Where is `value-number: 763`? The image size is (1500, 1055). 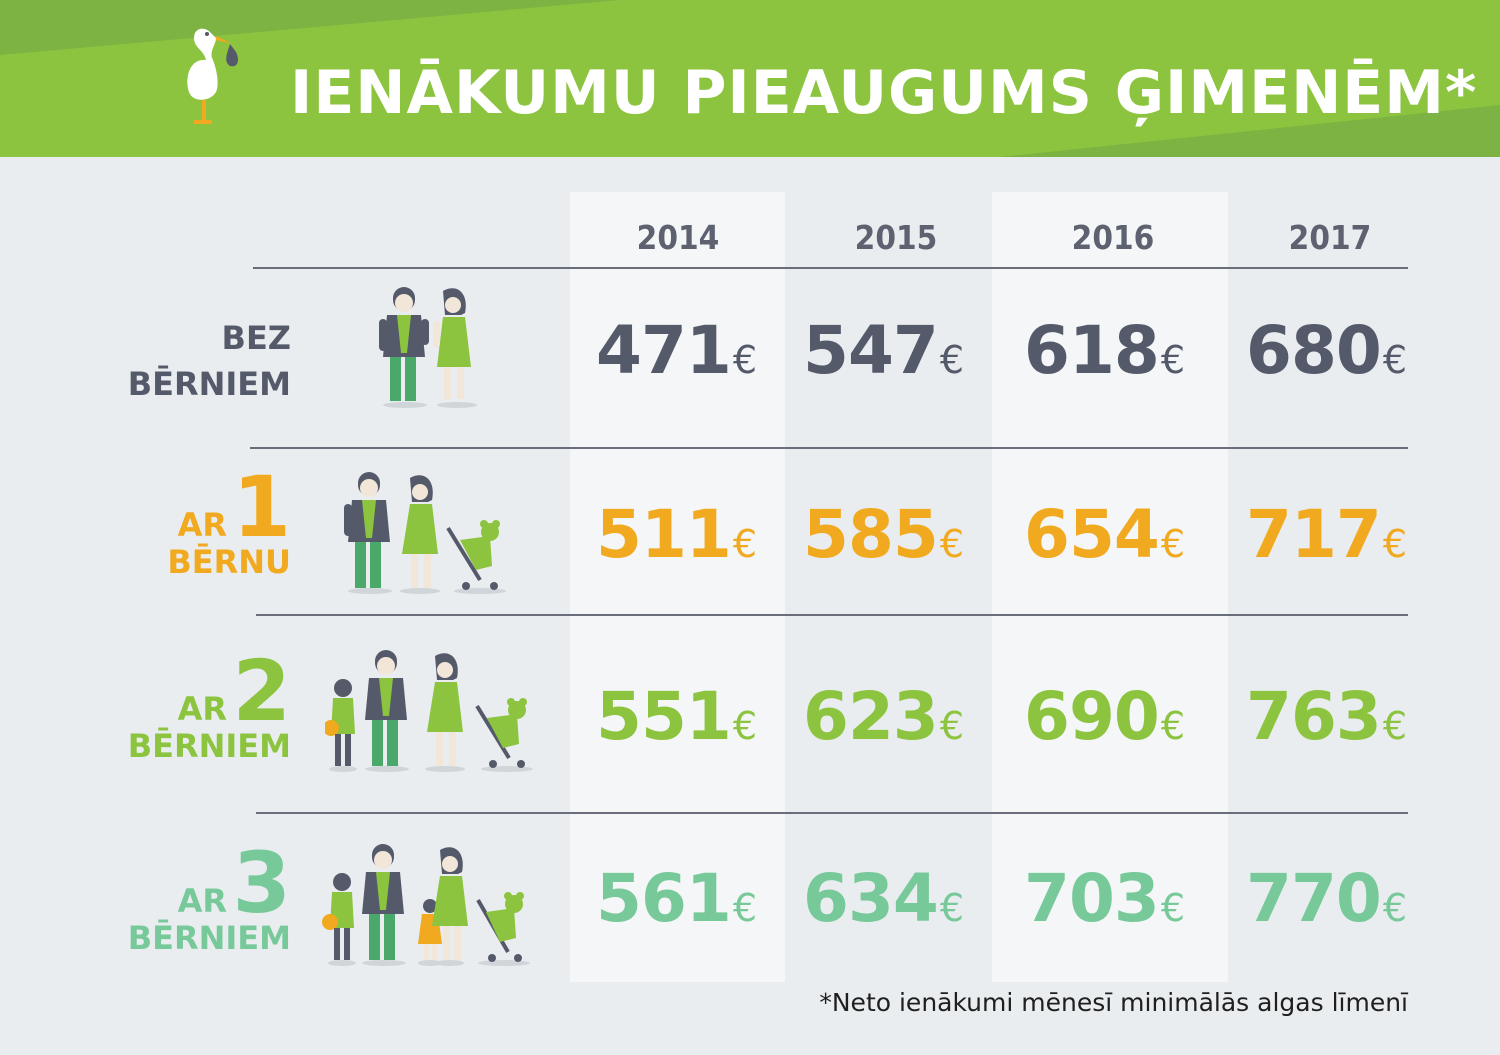
value-number: 763 is located at coordinates (1314, 716).